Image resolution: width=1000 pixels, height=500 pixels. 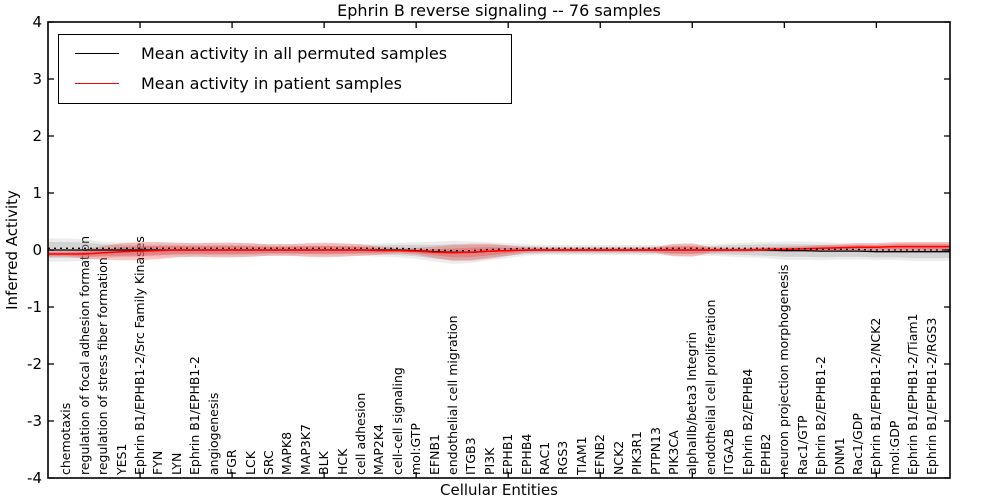 What do you see at coordinates (544, 458) in the screenshot?
I see `x-tick-label: RAC1` at bounding box center [544, 458].